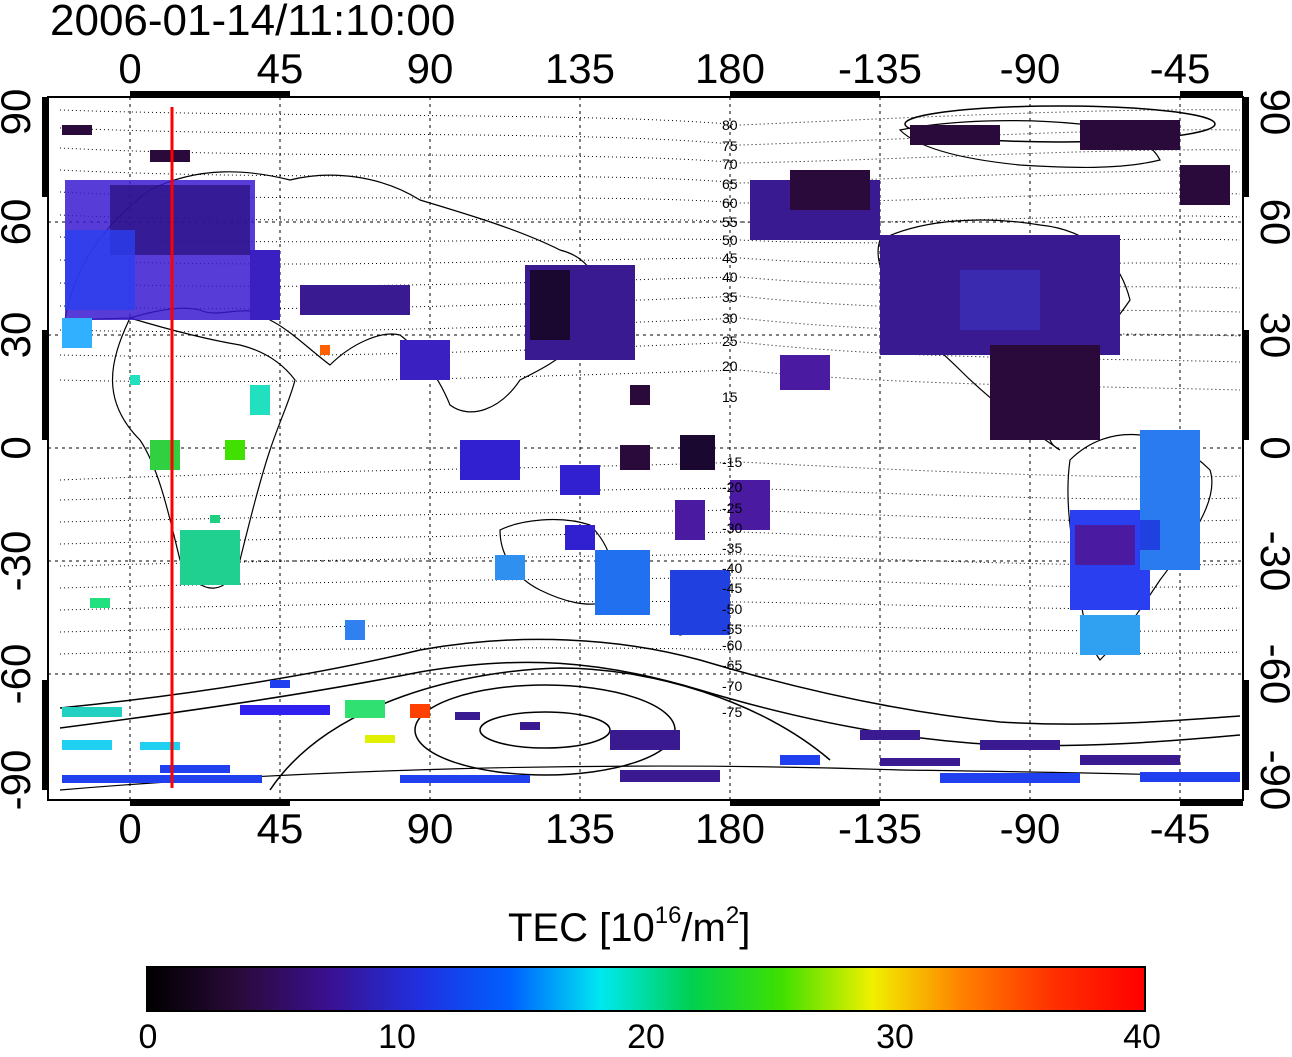 The height and width of the screenshot is (1057, 1292). Describe the element at coordinates (730, 341) in the screenshot. I see `gm-label: 25` at that location.